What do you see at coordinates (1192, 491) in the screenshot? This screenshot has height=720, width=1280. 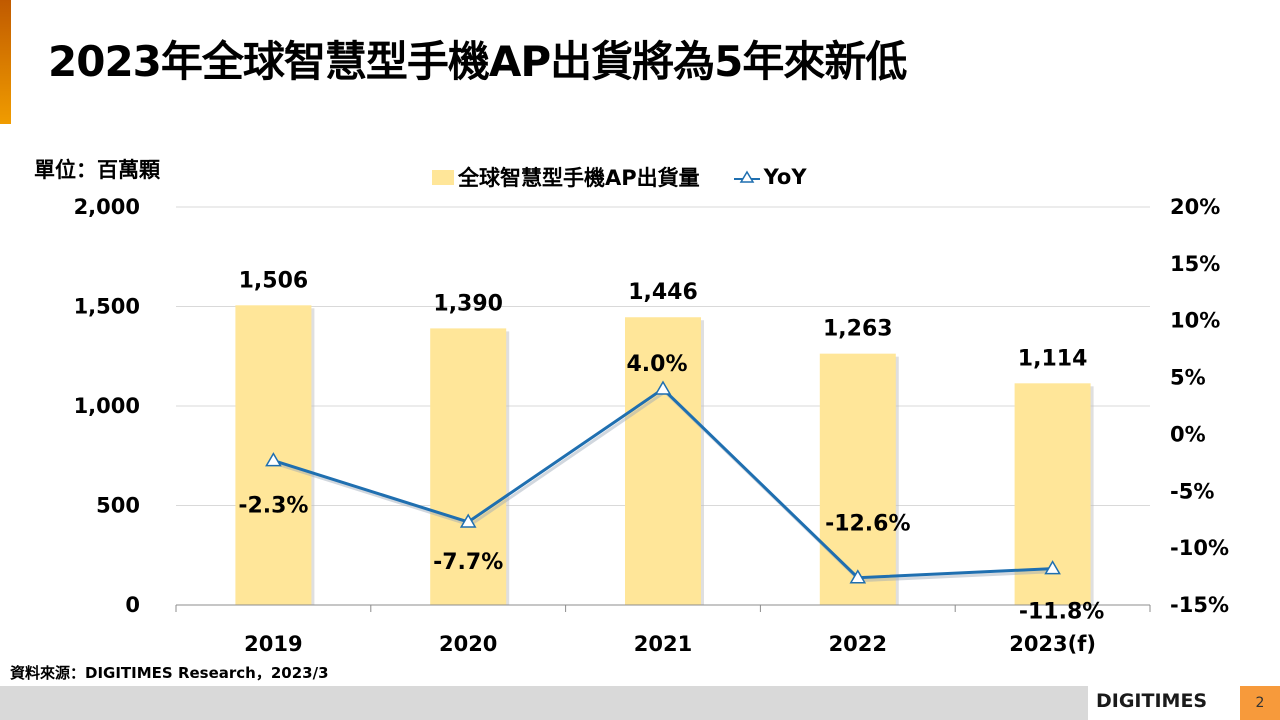 I see `right-axis-tick-label: -5%` at bounding box center [1192, 491].